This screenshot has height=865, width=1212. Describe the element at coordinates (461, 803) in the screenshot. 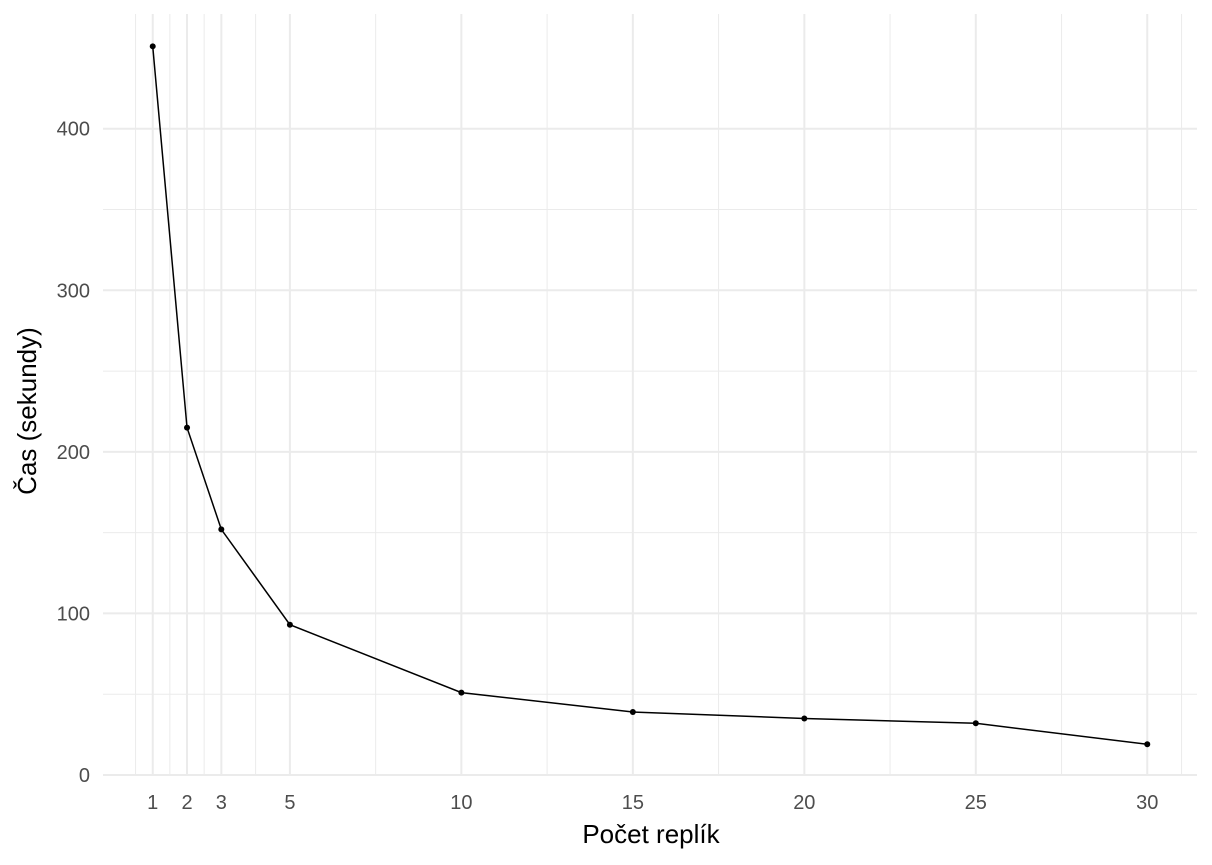

I see `x-tick-label: 10` at that location.